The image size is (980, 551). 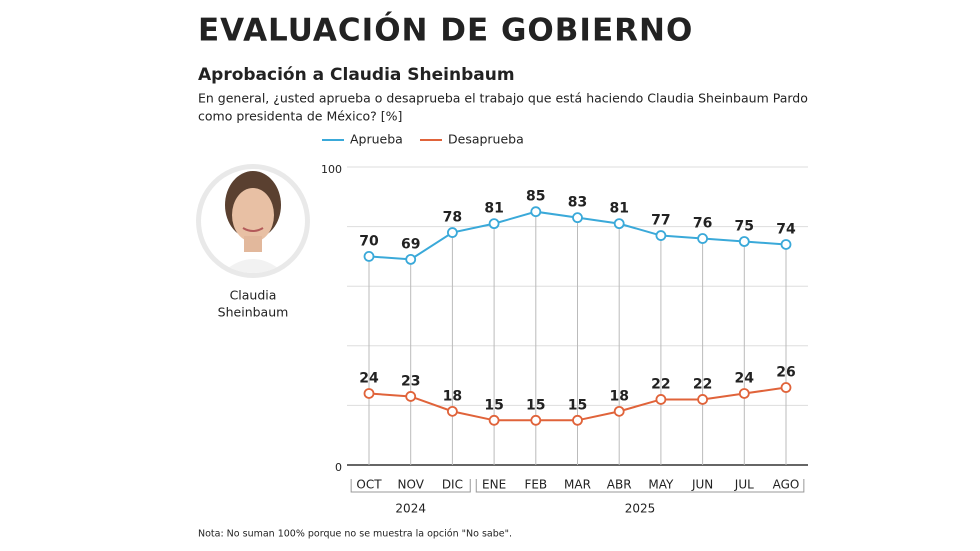 I want to click on data-label: 26, so click(x=785, y=373).